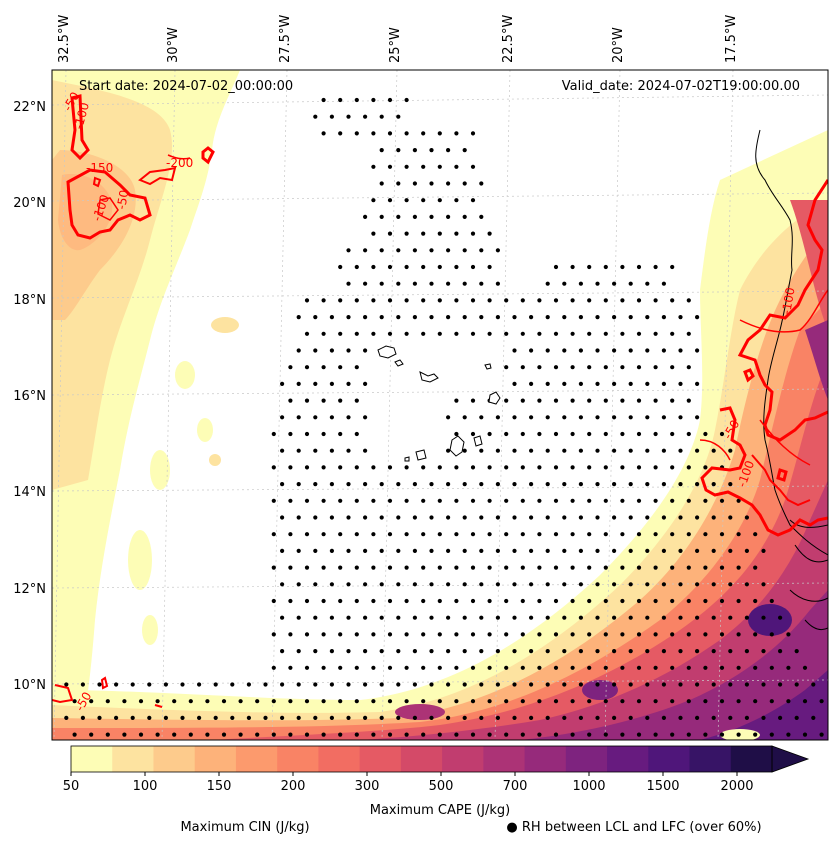 Image resolution: width=837 pixels, height=845 pixels. Describe the element at coordinates (219, 786) in the screenshot. I see `colorbar-tick-label: 150` at that location.